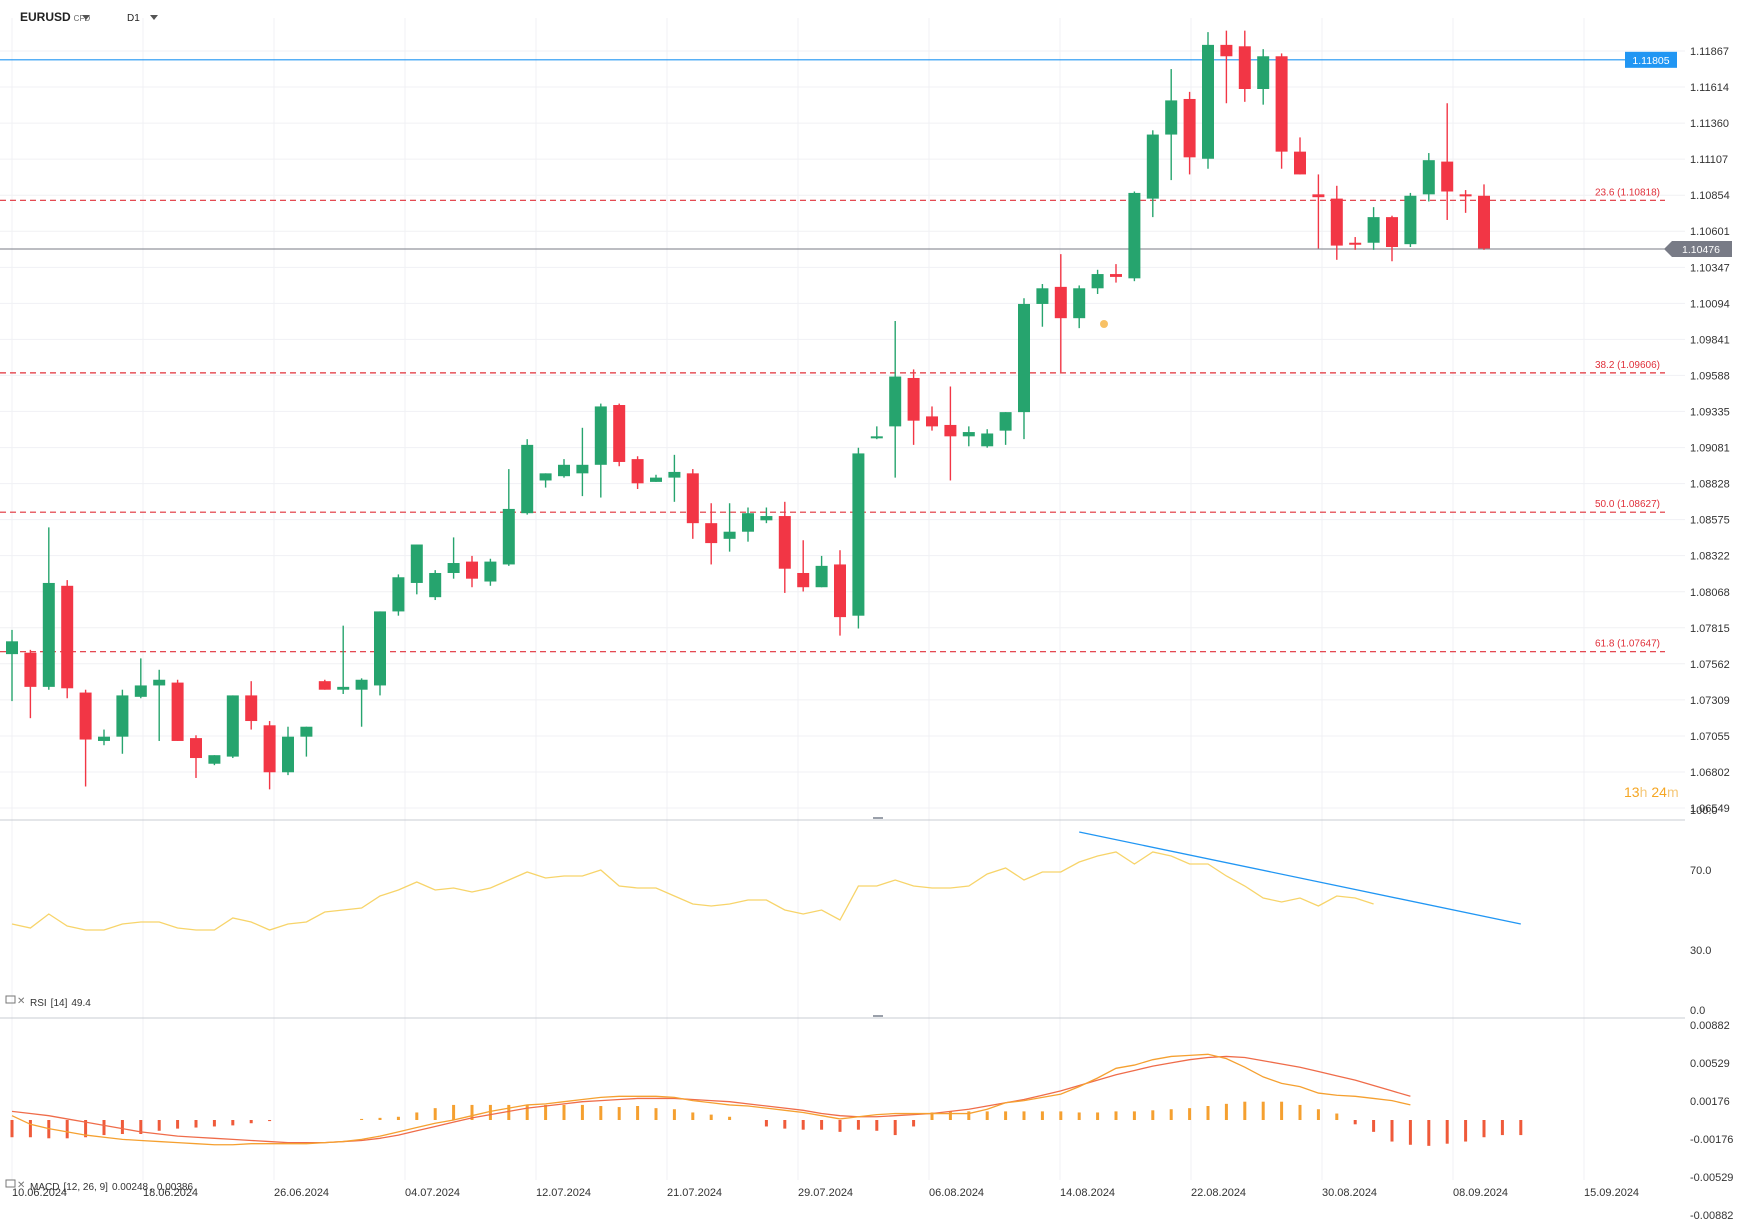 Image resolution: width=1755 pixels, height=1224 pixels. Describe the element at coordinates (432, 1193) in the screenshot. I see `time-tick-label: 04.07.2024` at that location.